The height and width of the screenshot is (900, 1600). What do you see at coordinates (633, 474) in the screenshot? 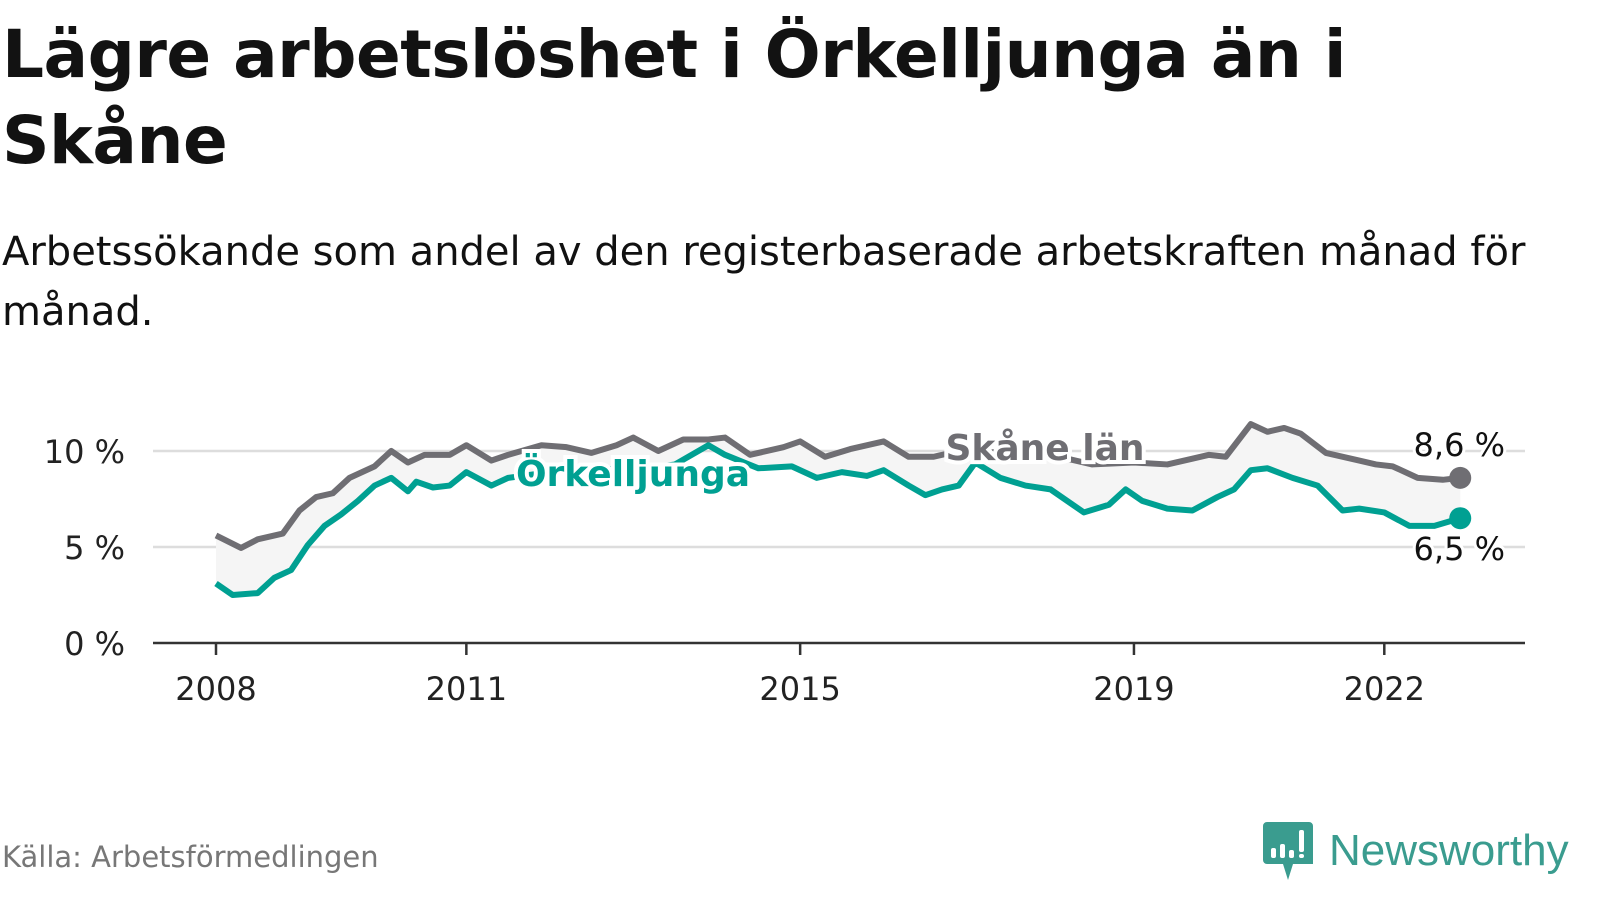
I see `series-label-orkelljunga: Örkelljunga` at bounding box center [633, 474].